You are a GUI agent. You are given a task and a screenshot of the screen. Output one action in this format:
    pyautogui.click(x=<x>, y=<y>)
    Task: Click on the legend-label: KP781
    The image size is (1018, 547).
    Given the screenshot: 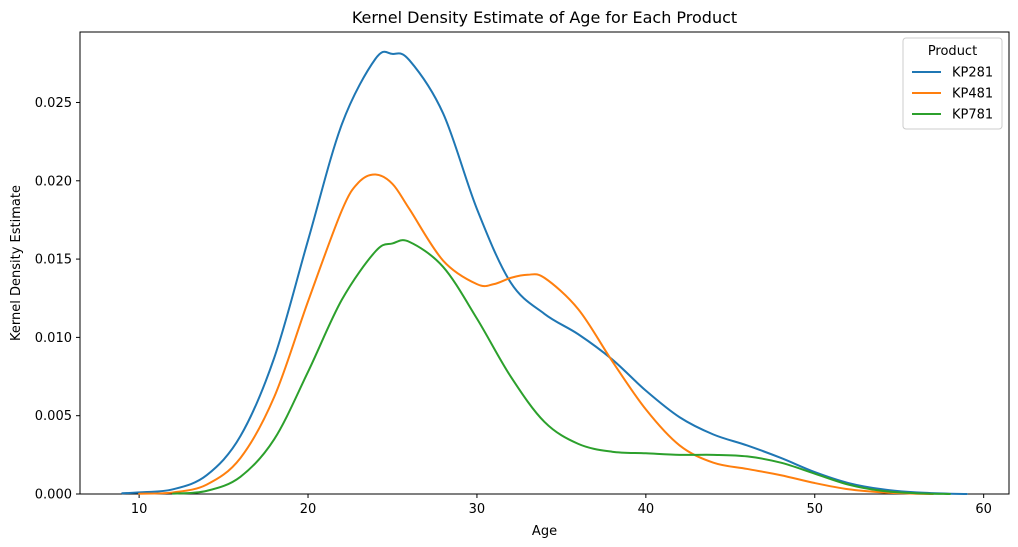 What is the action you would take?
    pyautogui.click(x=972, y=115)
    